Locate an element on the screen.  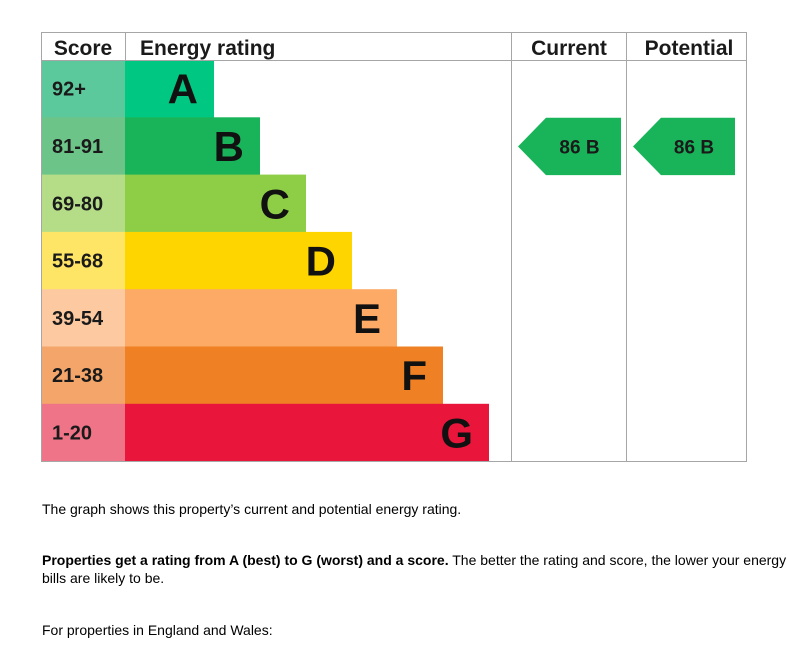
rating-letter: B is located at coordinates (229, 146).